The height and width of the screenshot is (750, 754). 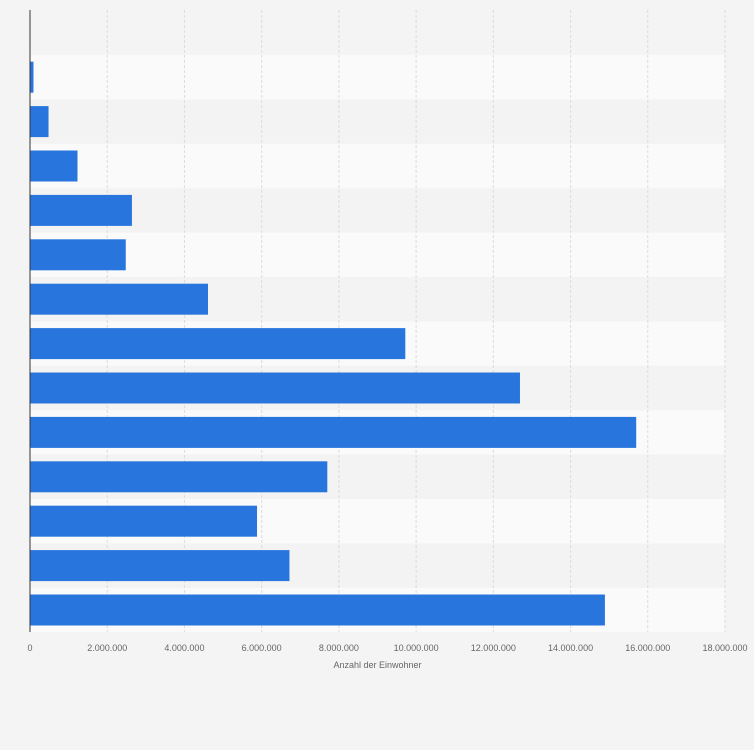 What do you see at coordinates (339, 648) in the screenshot?
I see `x-tick-label: 8.000.000` at bounding box center [339, 648].